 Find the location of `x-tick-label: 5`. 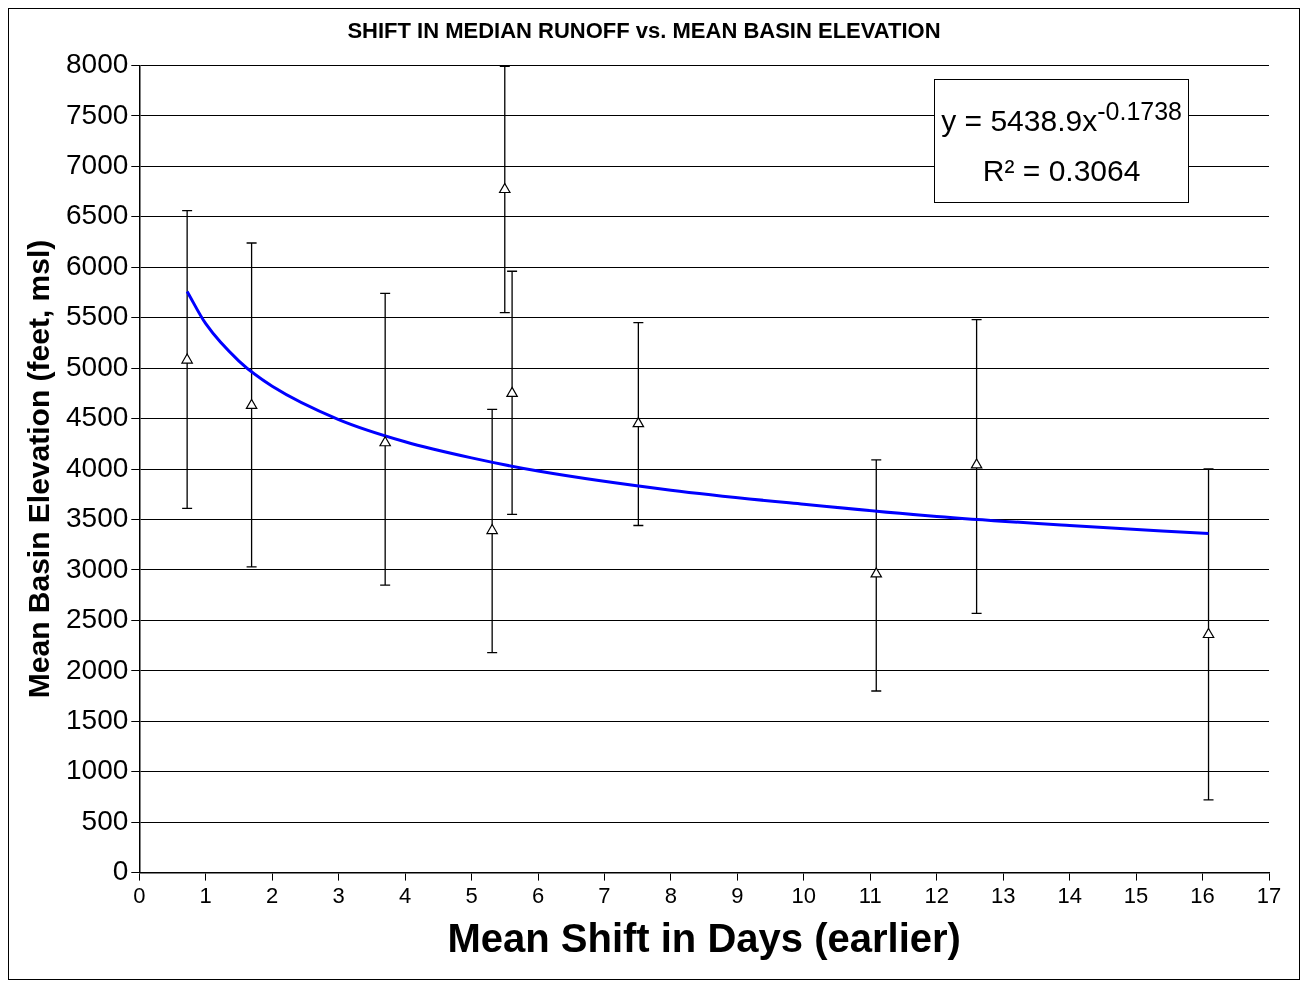

x-tick-label: 5 is located at coordinates (471, 895).